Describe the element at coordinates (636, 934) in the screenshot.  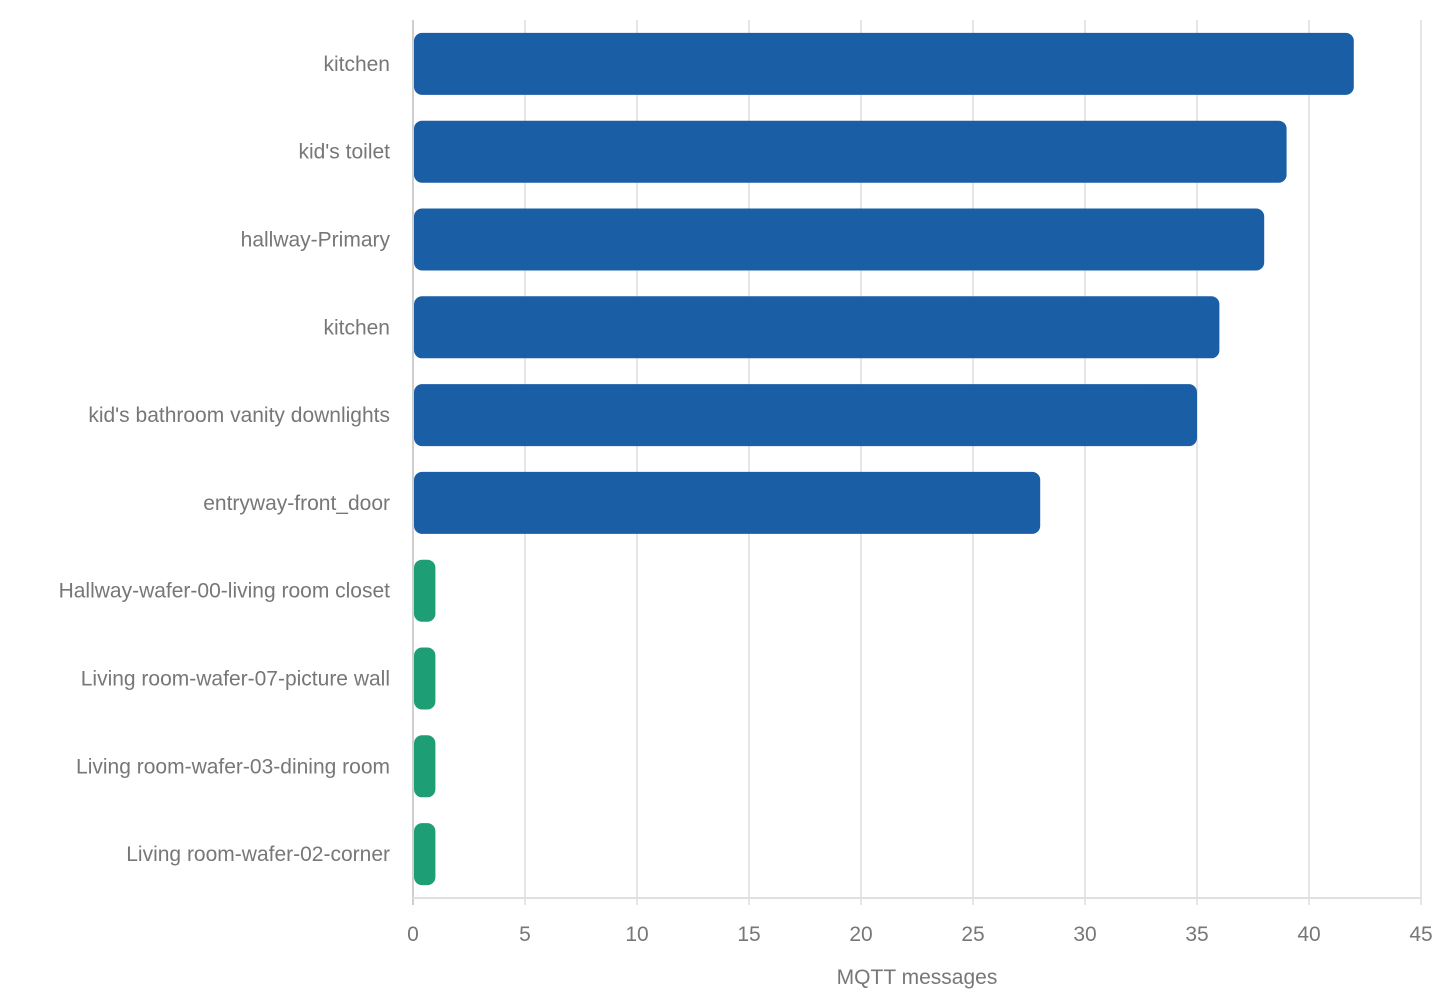
I see `x-tick-label: 10` at that location.